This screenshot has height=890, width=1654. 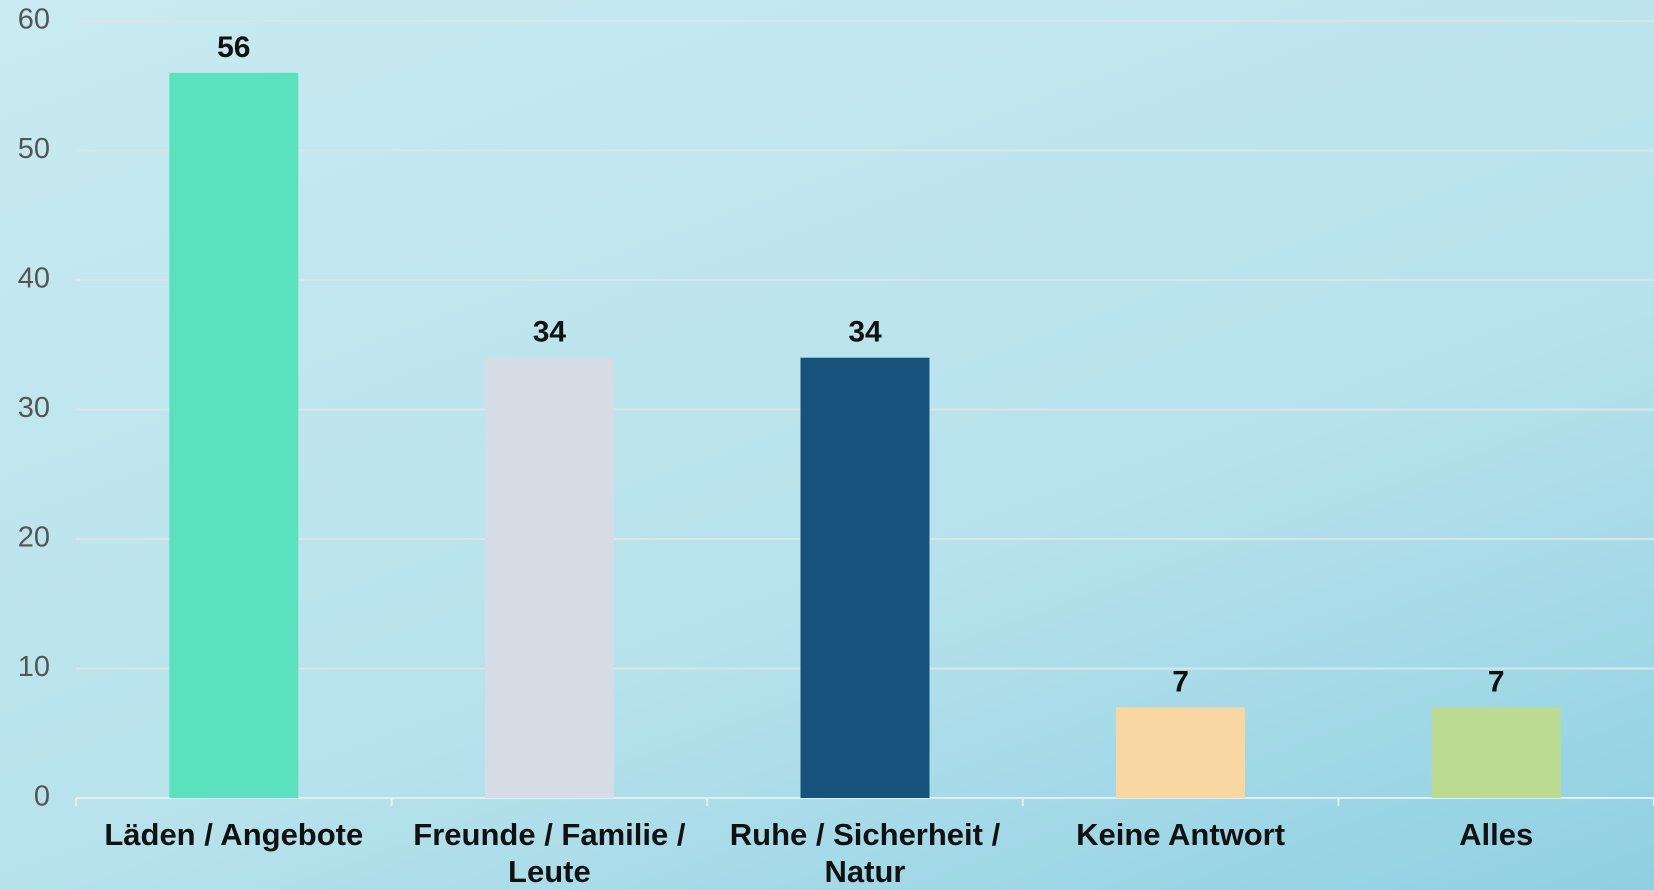 What do you see at coordinates (34, 149) in the screenshot?
I see `y-tick-label: 50` at bounding box center [34, 149].